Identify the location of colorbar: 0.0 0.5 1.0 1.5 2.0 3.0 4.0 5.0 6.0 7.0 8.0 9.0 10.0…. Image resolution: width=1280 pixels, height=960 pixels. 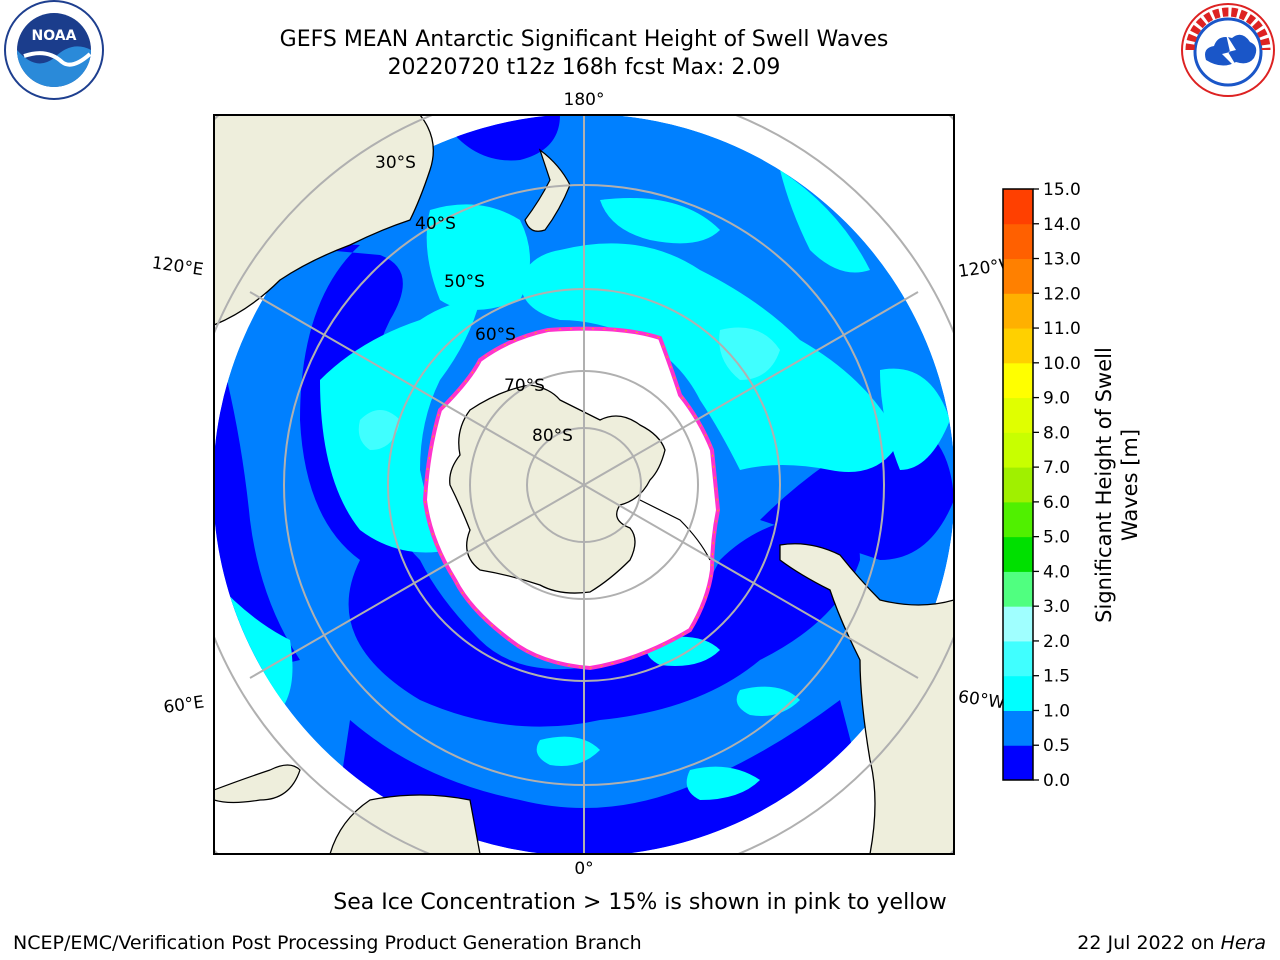
(1041, 485).